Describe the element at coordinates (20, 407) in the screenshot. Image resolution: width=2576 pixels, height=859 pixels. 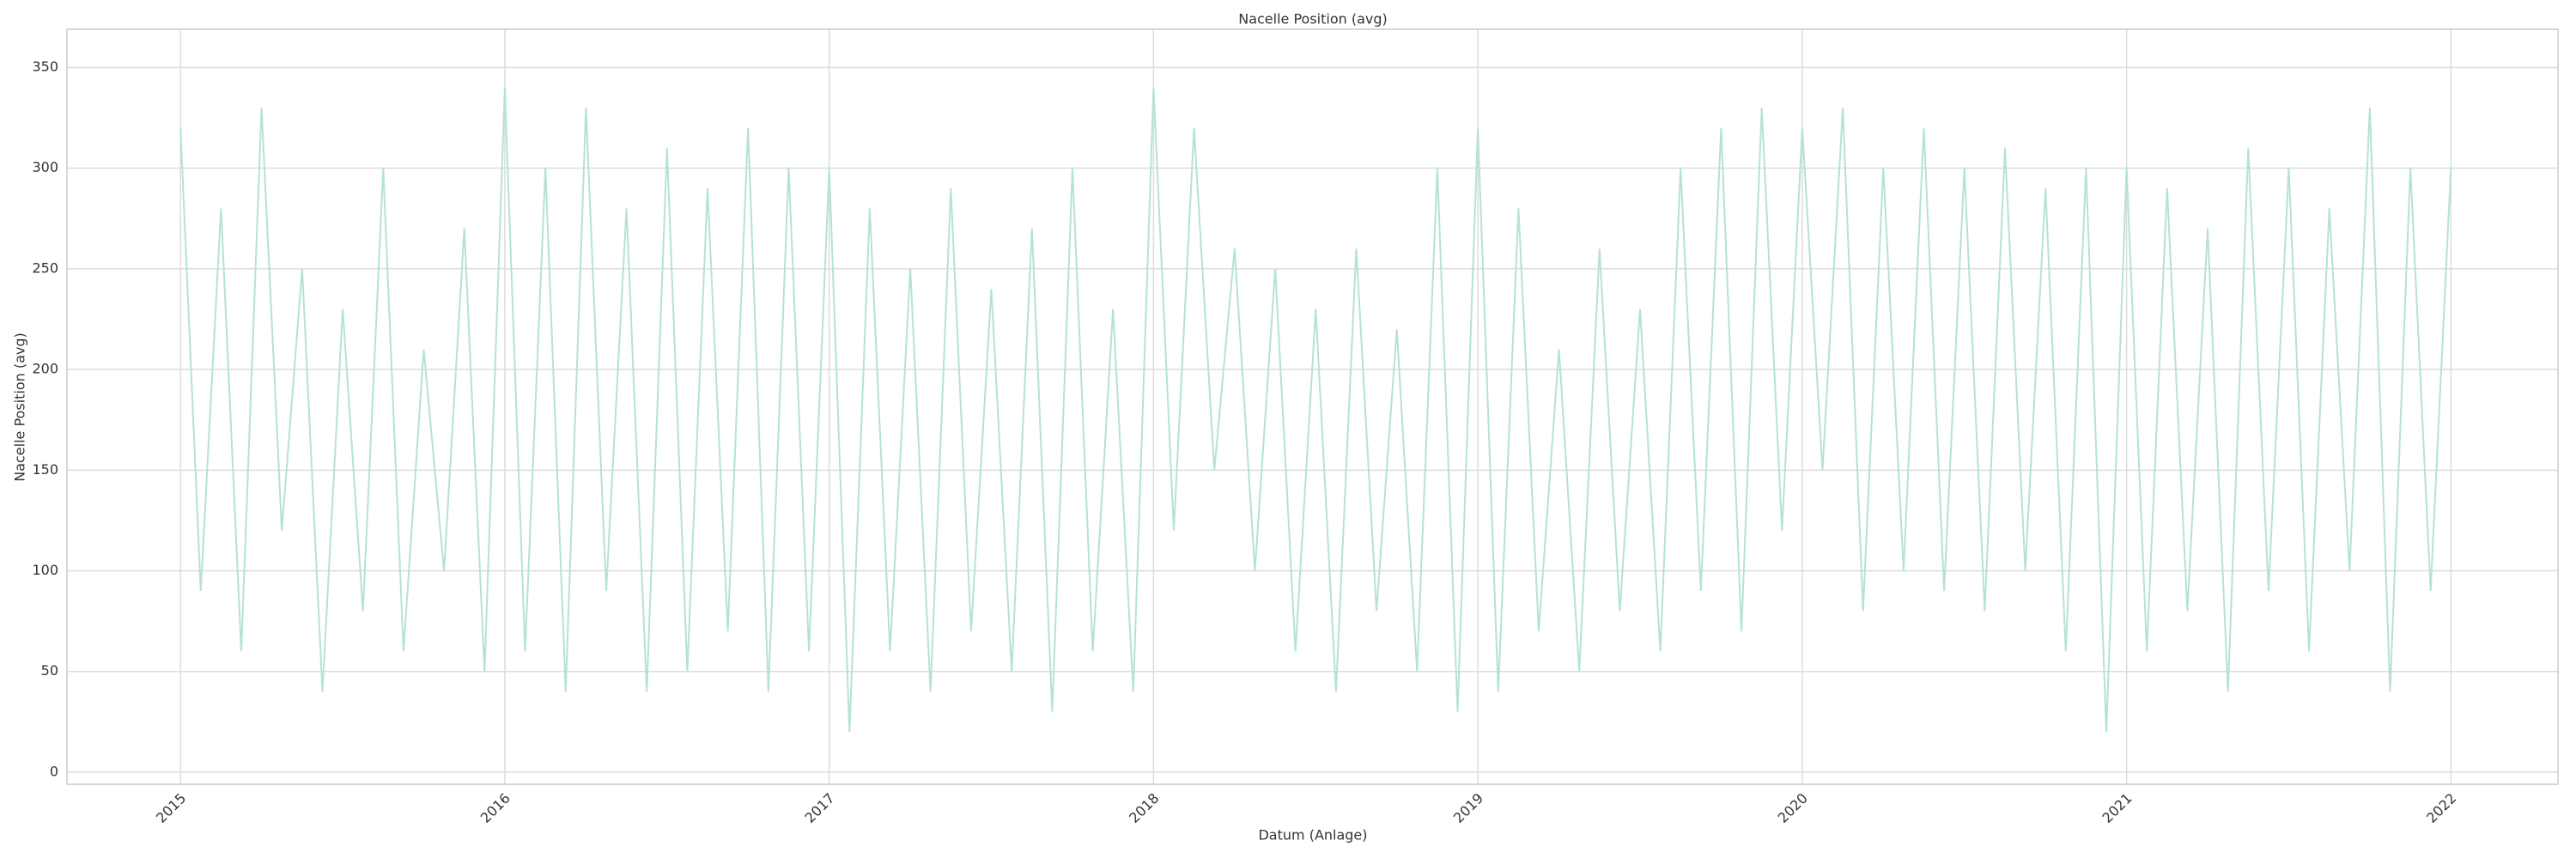
I see `y-axis-label: Nacelle Position (avg)` at that location.